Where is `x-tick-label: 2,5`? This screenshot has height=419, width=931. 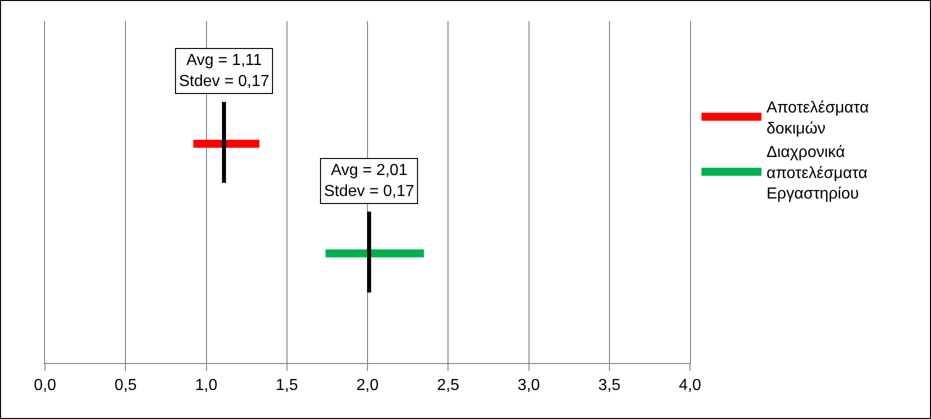
x-tick-label: 2,5 is located at coordinates (448, 385).